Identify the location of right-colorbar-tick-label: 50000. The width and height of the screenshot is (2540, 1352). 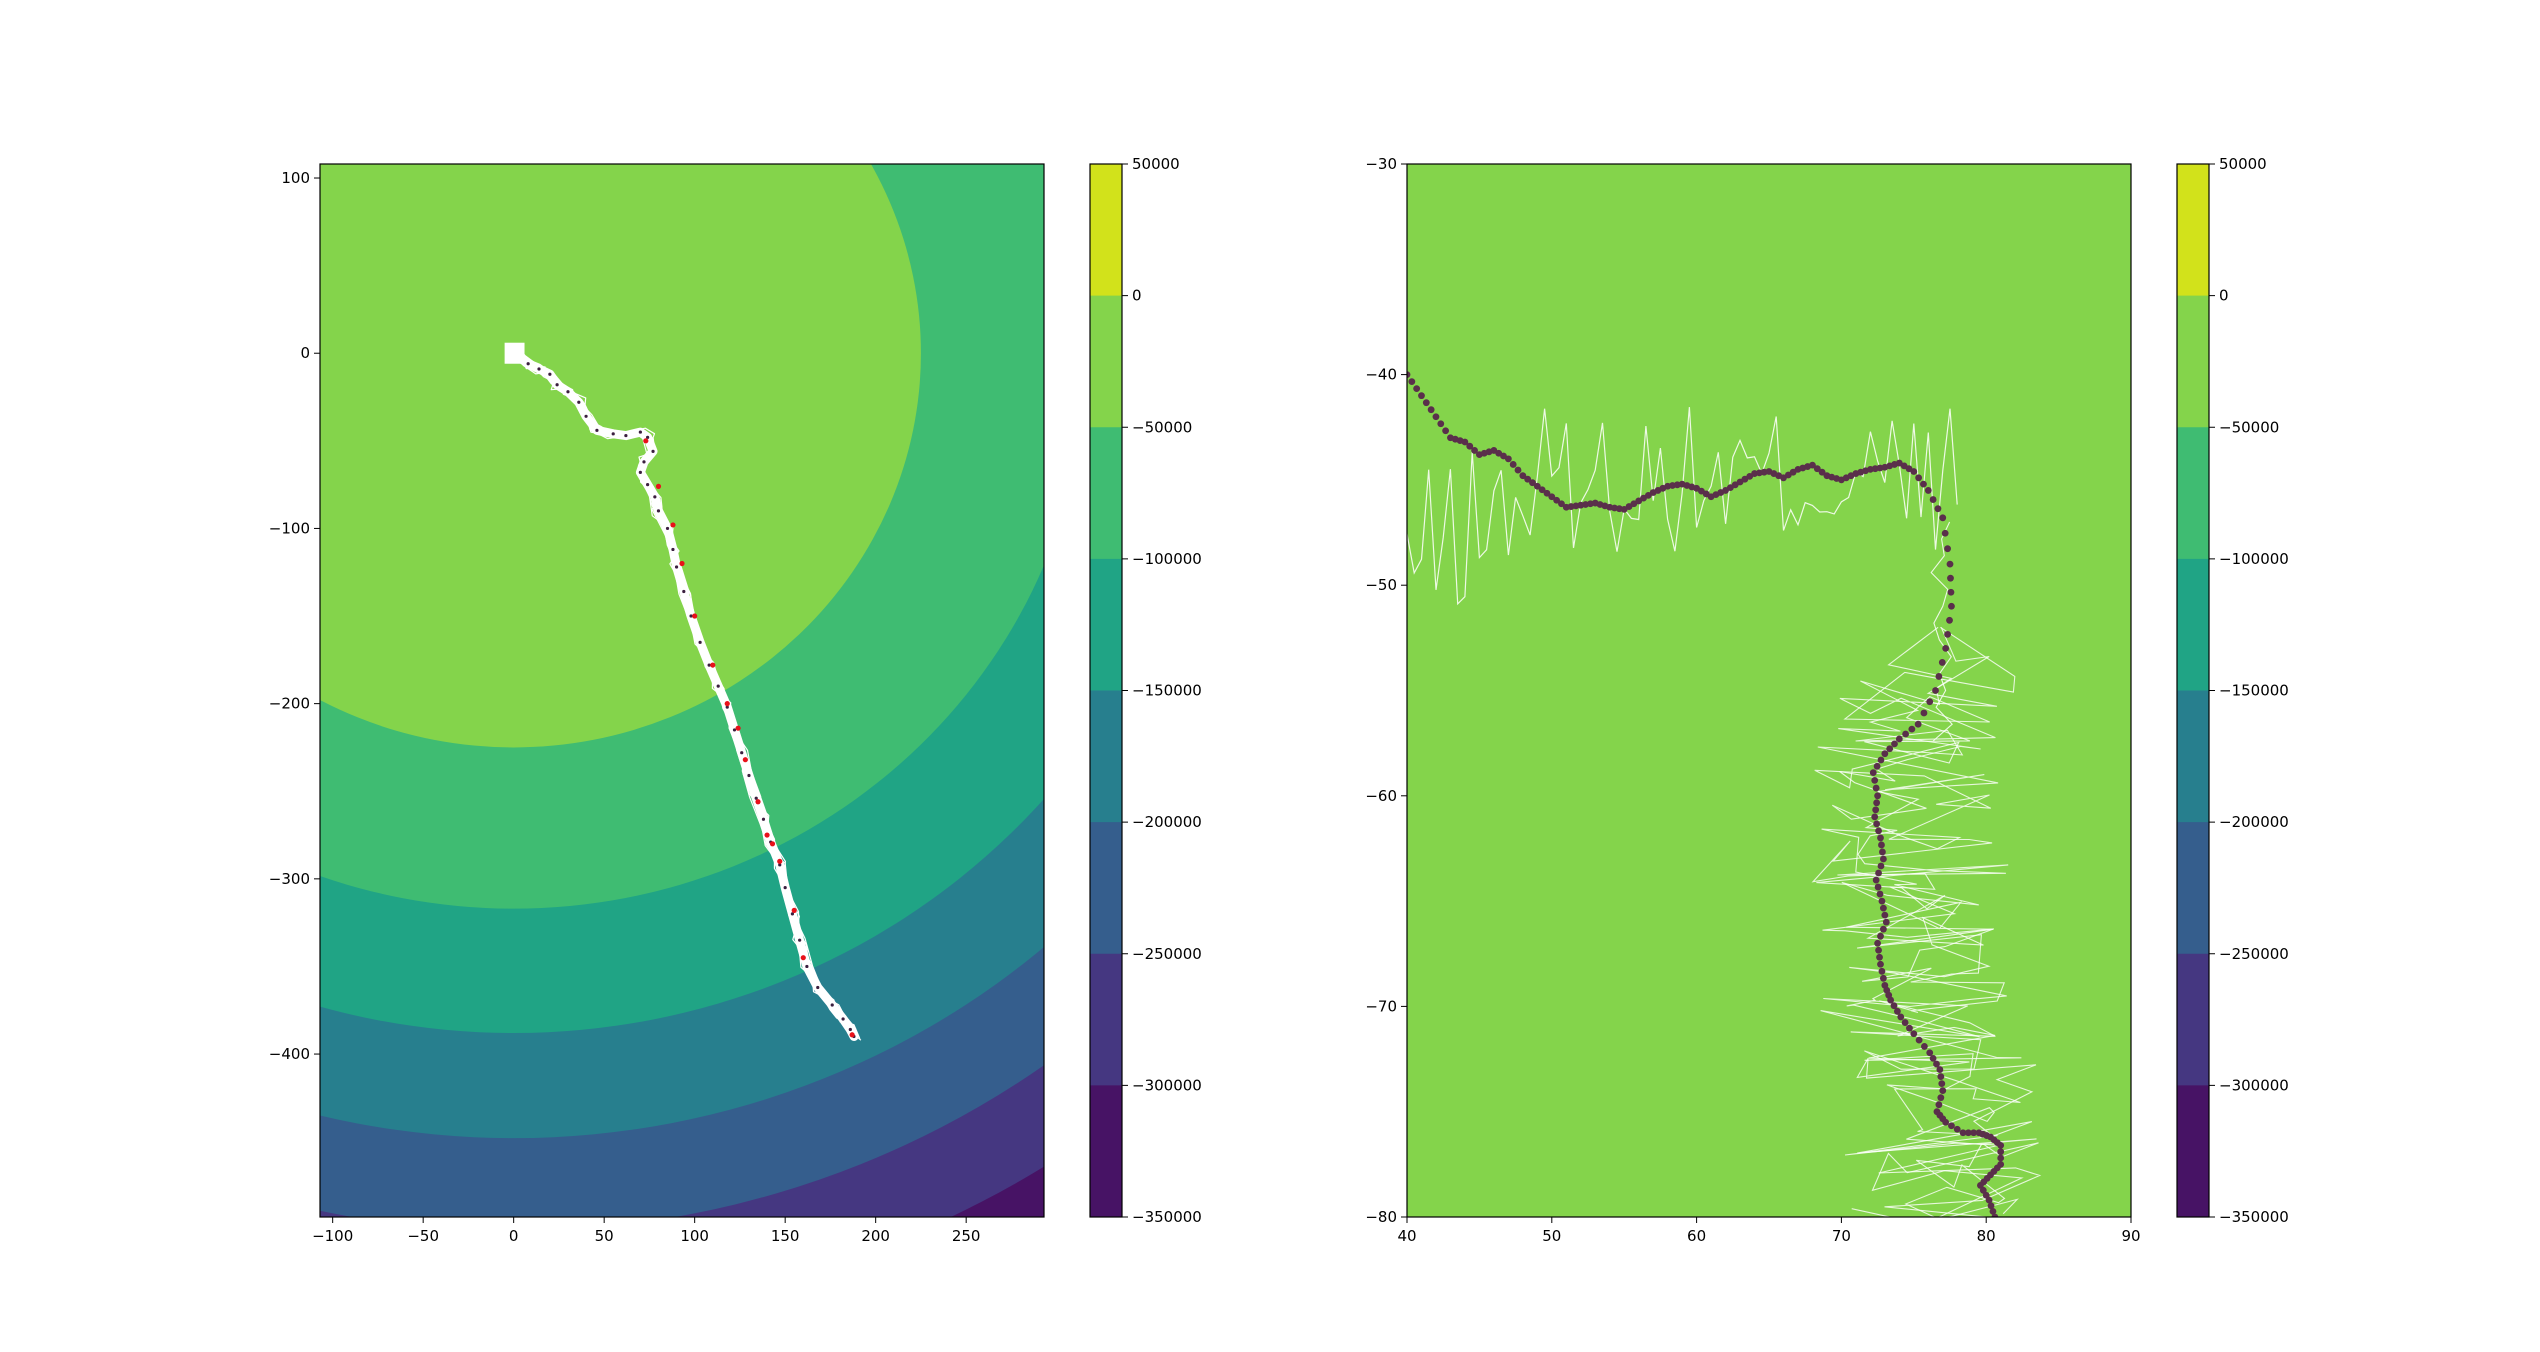
(2243, 164).